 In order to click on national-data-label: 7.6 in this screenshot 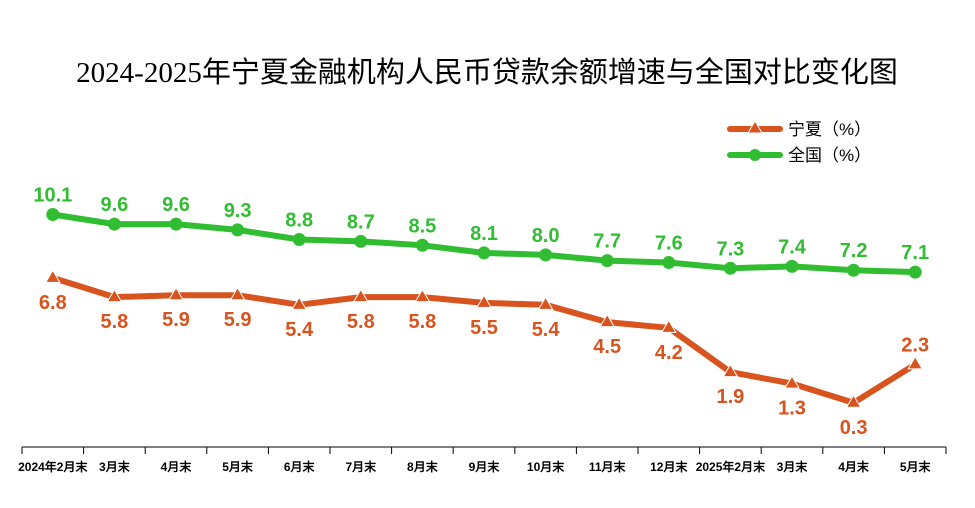, I will do `click(669, 244)`.